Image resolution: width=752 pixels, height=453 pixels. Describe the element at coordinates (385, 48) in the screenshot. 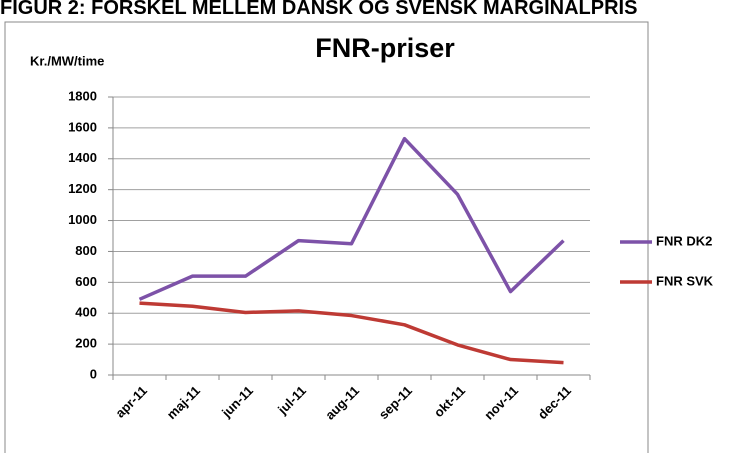

I see `chart-title: FNR-priser` at that location.